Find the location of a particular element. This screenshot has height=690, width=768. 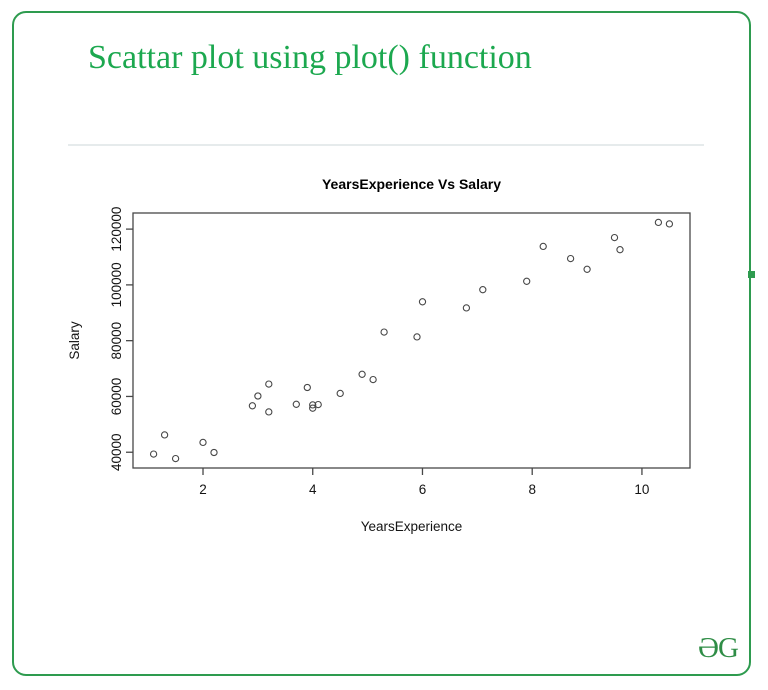

x-tick-label: 6 is located at coordinates (423, 489).